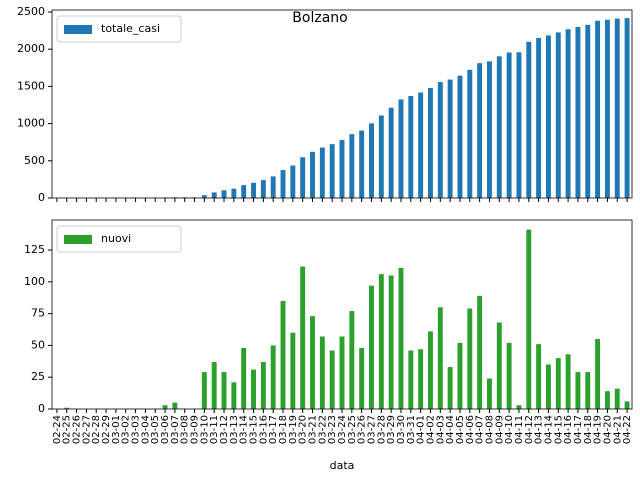 The height and width of the screenshot is (480, 640). What do you see at coordinates (31, 11) in the screenshot?
I see `y-tick-label: 2500` at bounding box center [31, 11].